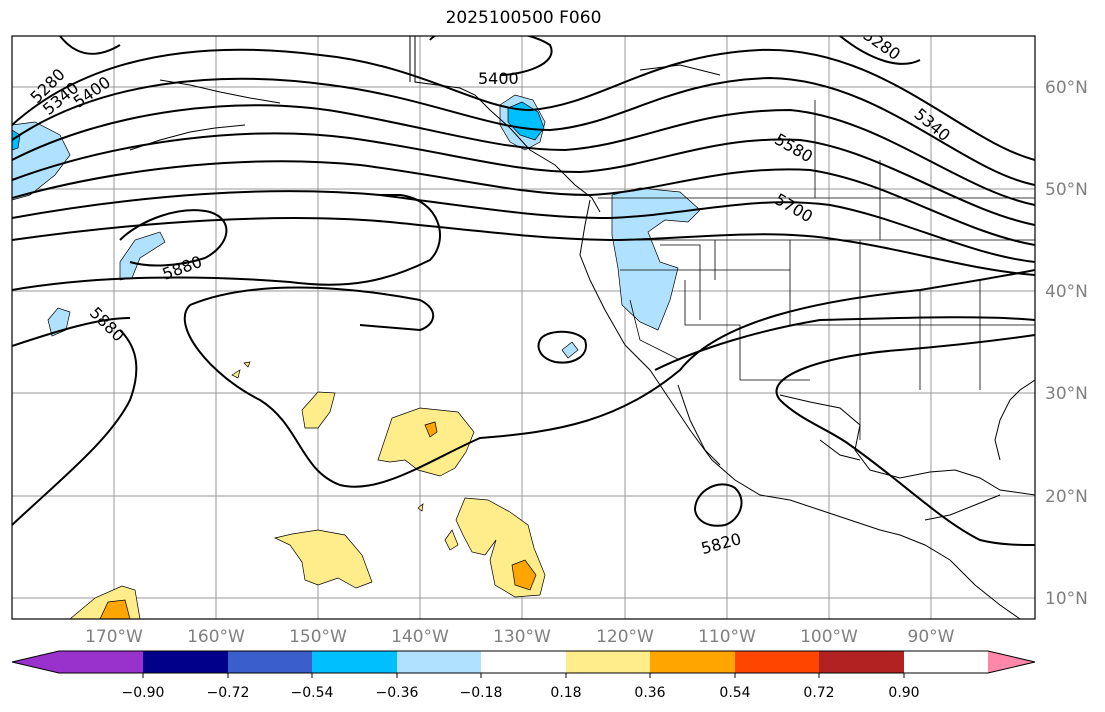 This screenshot has width=1105, height=712. I want to click on colorbar-extend-low, so click(35, 662).